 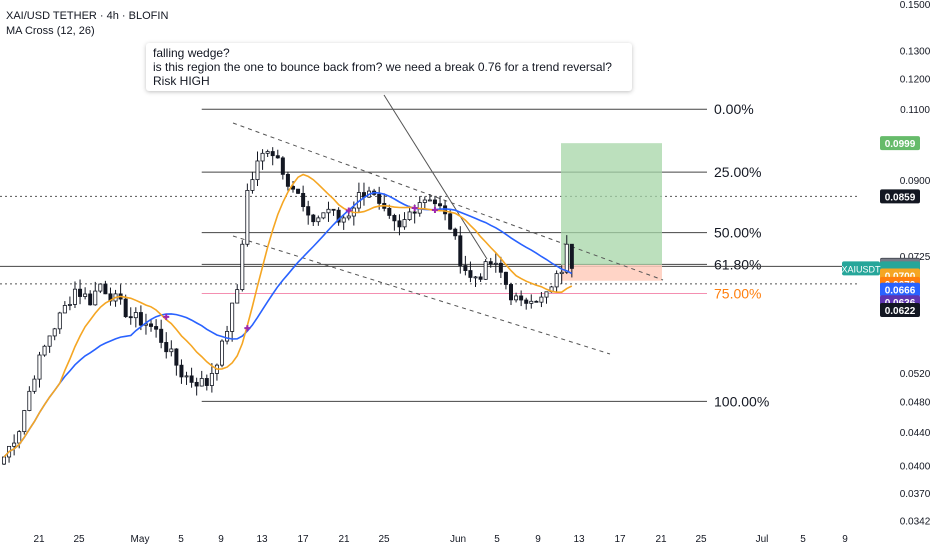 What do you see at coordinates (915, 257) in the screenshot?
I see `price-tick-label: 0.0725` at bounding box center [915, 257].